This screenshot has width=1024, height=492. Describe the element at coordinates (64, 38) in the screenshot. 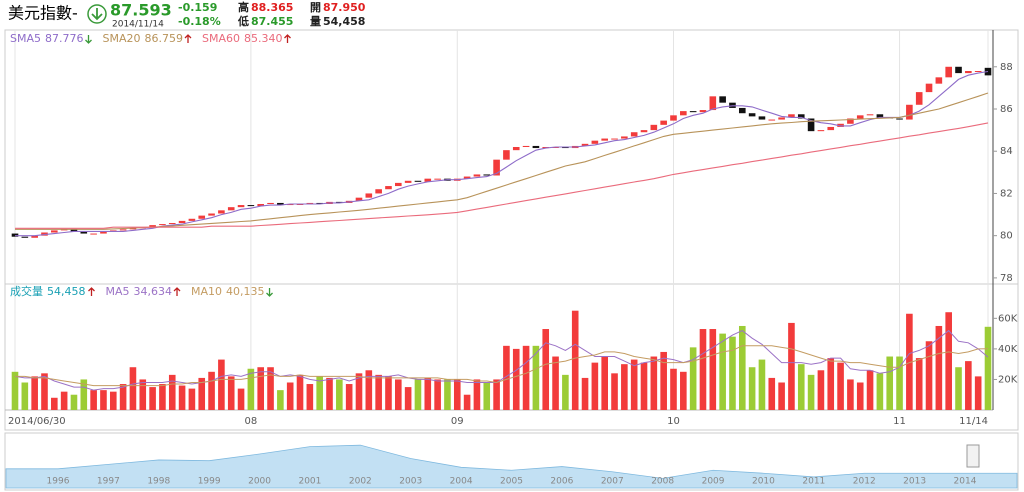

I see `legend-value: 87.776` at that location.